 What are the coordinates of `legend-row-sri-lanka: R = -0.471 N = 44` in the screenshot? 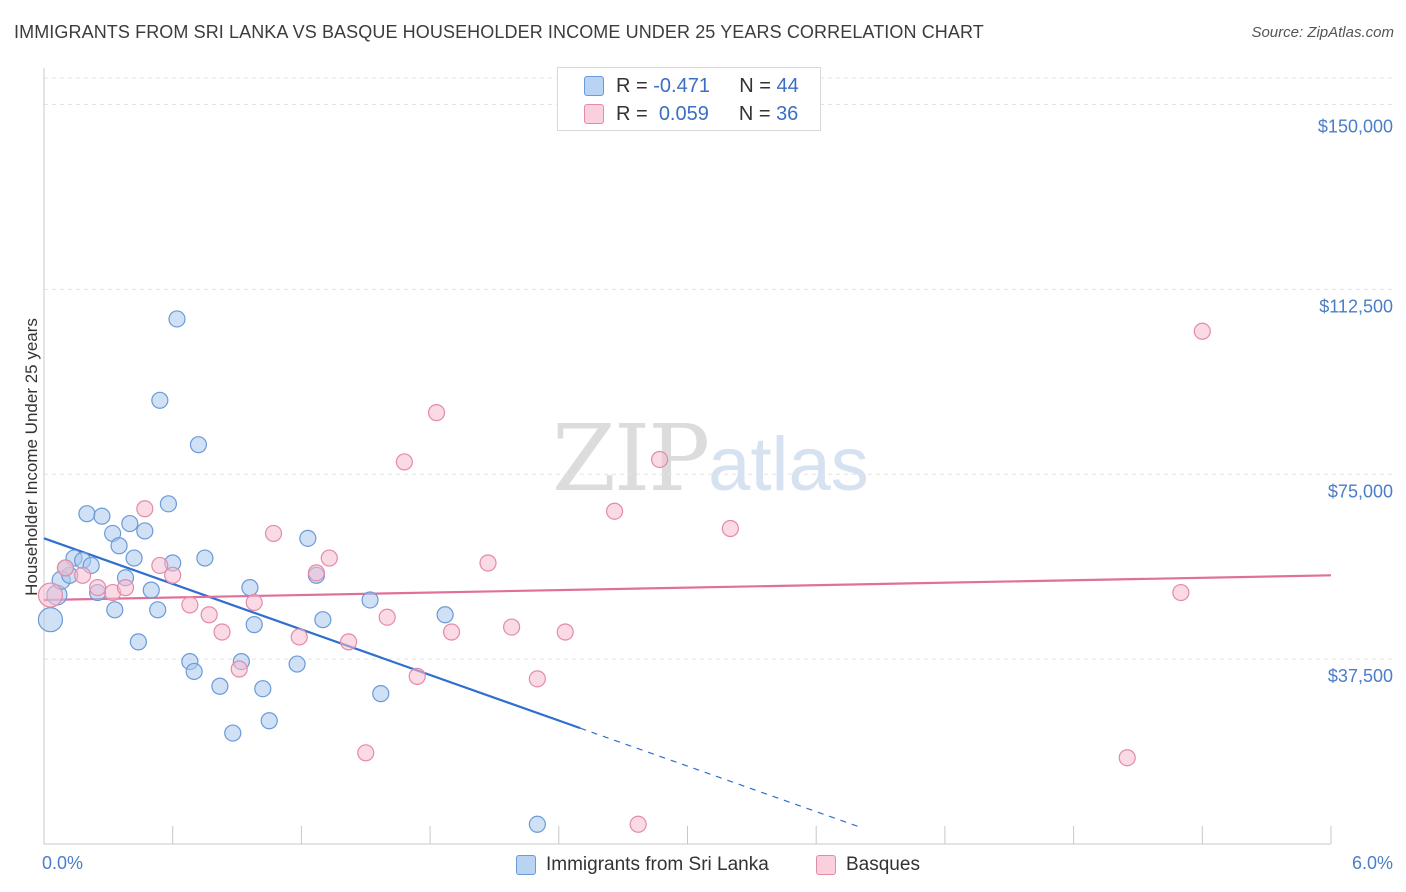 It's located at (678, 86).